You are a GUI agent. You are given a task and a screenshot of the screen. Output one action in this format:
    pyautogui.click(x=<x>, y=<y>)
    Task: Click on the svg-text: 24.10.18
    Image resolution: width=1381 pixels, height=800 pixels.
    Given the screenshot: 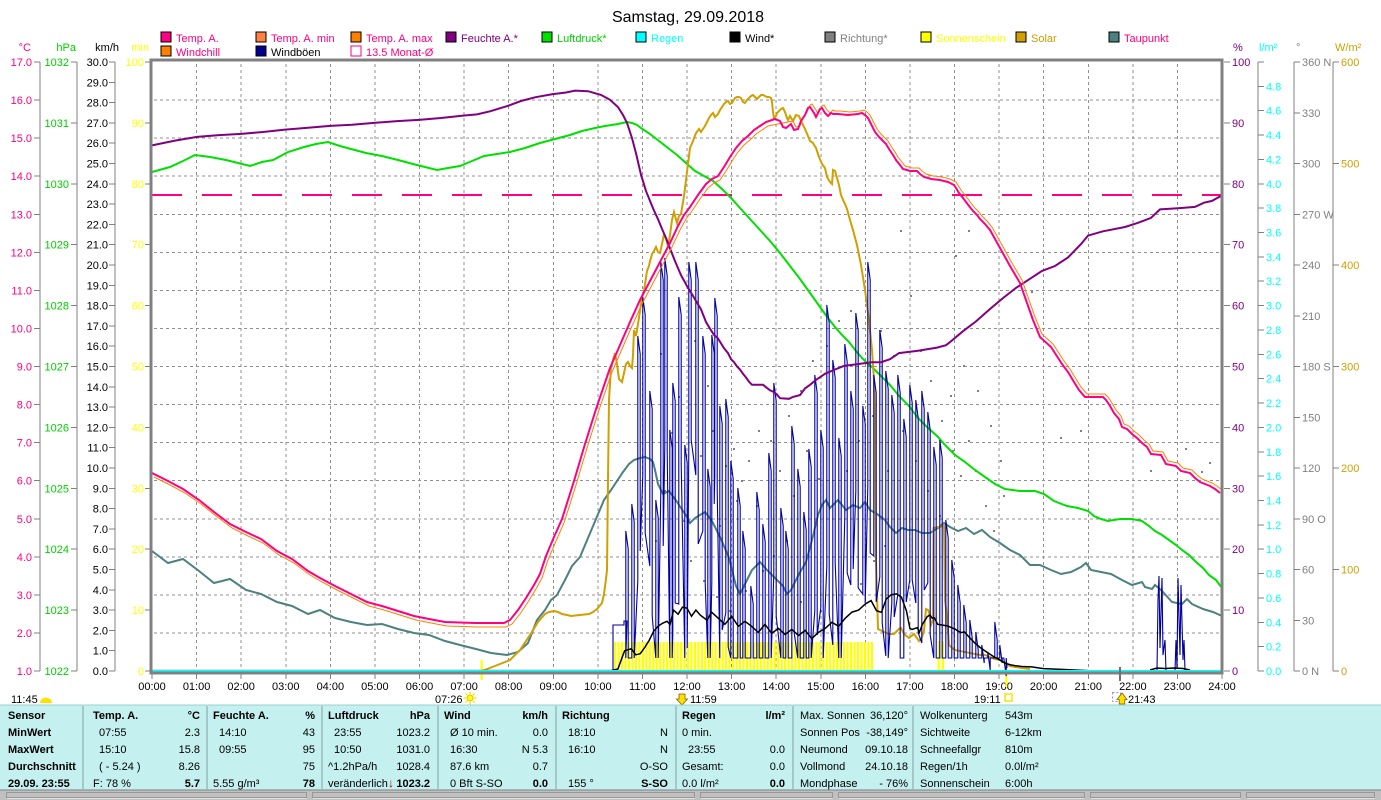 What is the action you would take?
    pyautogui.click(x=886, y=767)
    